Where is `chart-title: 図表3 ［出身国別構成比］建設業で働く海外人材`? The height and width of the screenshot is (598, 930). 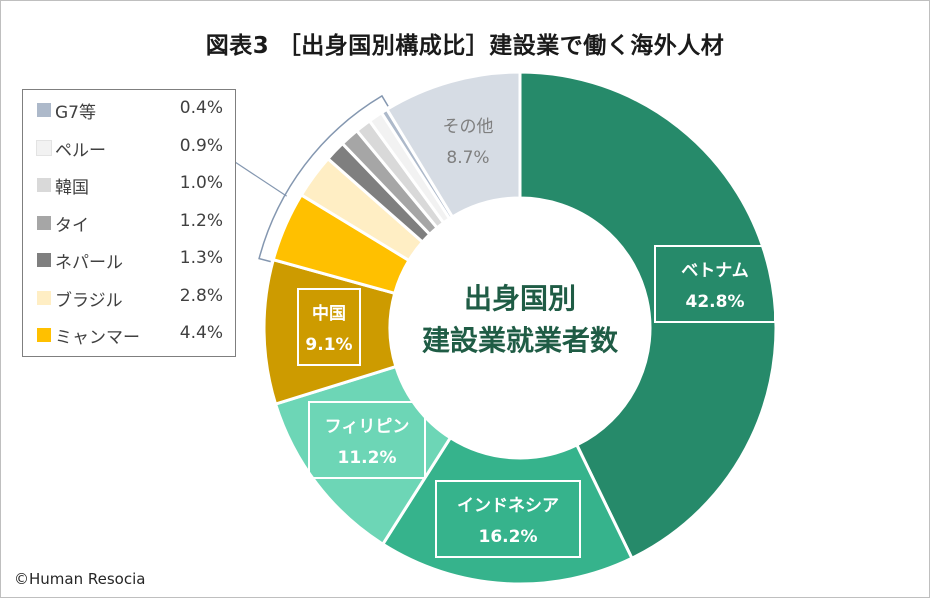
chart-title: 図表3 ［出身国別構成比］建設業で働く海外人材 is located at coordinates (465, 46).